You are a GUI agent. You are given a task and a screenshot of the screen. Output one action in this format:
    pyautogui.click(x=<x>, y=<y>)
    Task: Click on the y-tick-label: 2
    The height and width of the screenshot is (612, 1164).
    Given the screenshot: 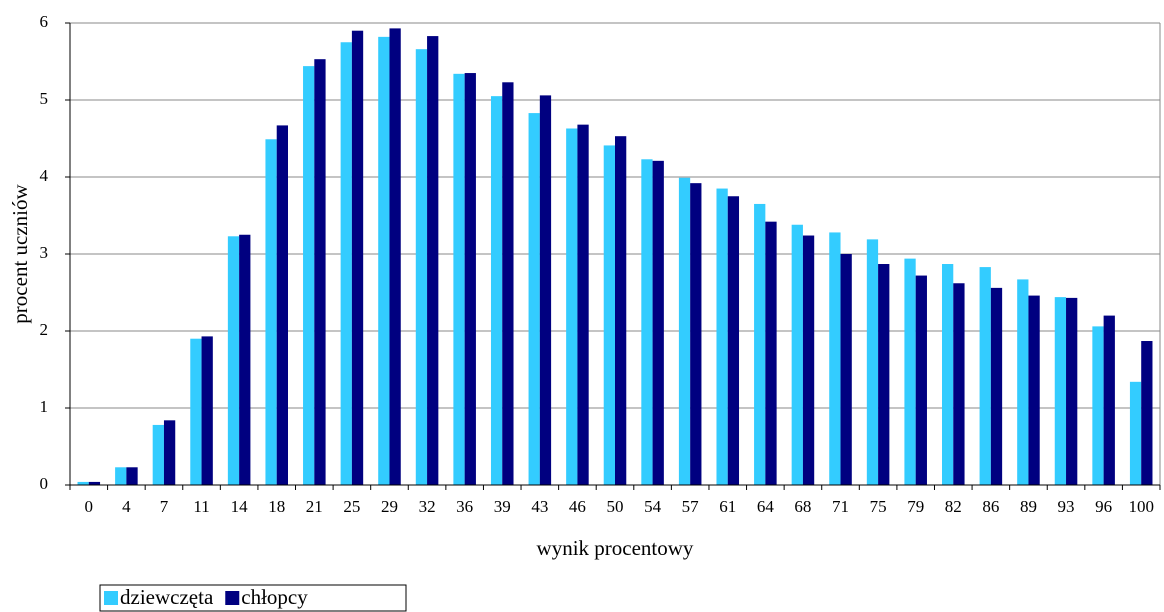 What is the action you would take?
    pyautogui.click(x=44, y=329)
    